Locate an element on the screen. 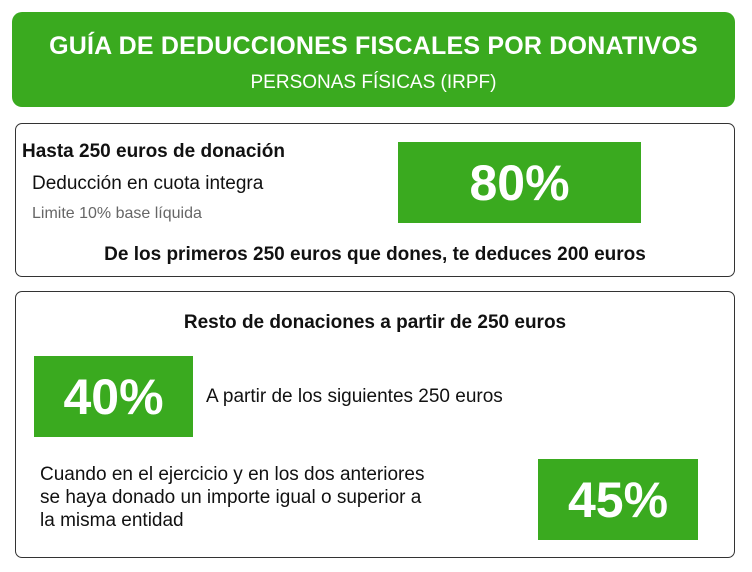  section1-description: Deducción en cuota integra is located at coordinates (148, 183).